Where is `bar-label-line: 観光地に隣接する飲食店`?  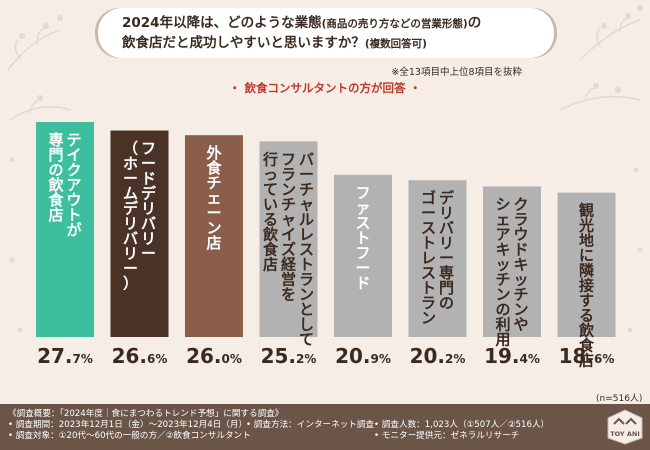 bar-label-line: 観光地に隣接する飲食店 is located at coordinates (586, 286).